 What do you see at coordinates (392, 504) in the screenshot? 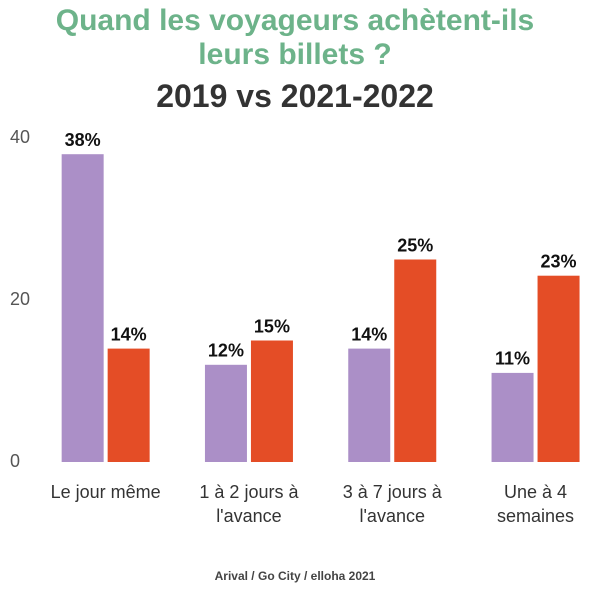
I see `x-tick-label: 3 à 7 jours à l'avance` at bounding box center [392, 504].